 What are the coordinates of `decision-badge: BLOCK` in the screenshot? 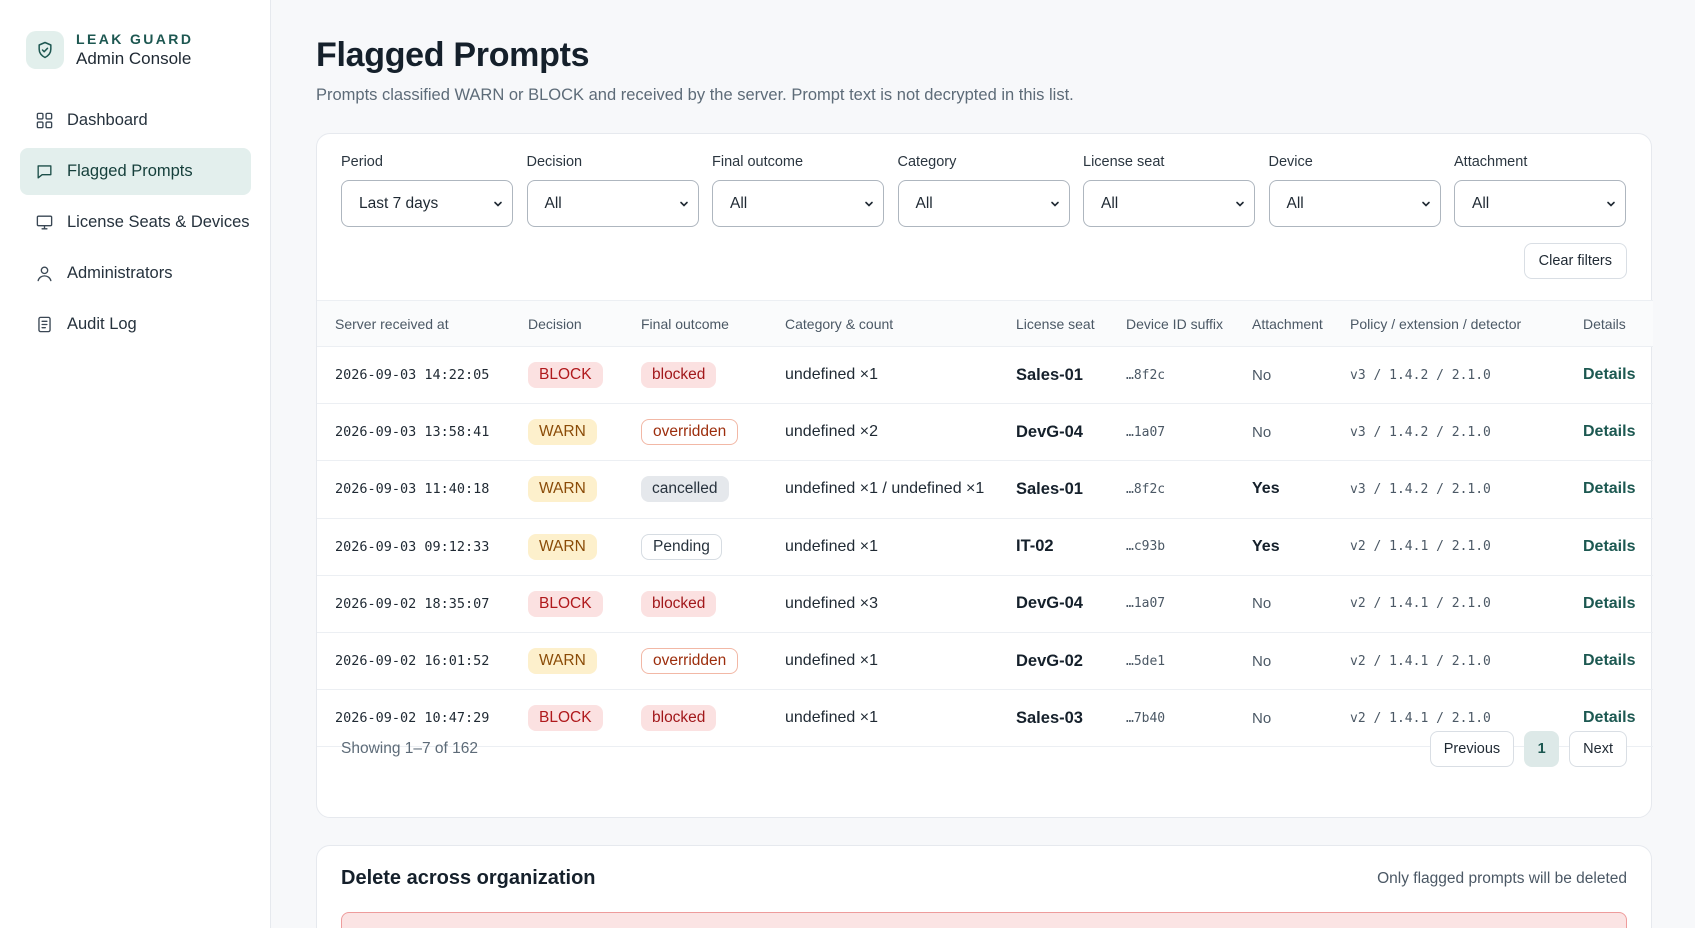 It's located at (565, 603).